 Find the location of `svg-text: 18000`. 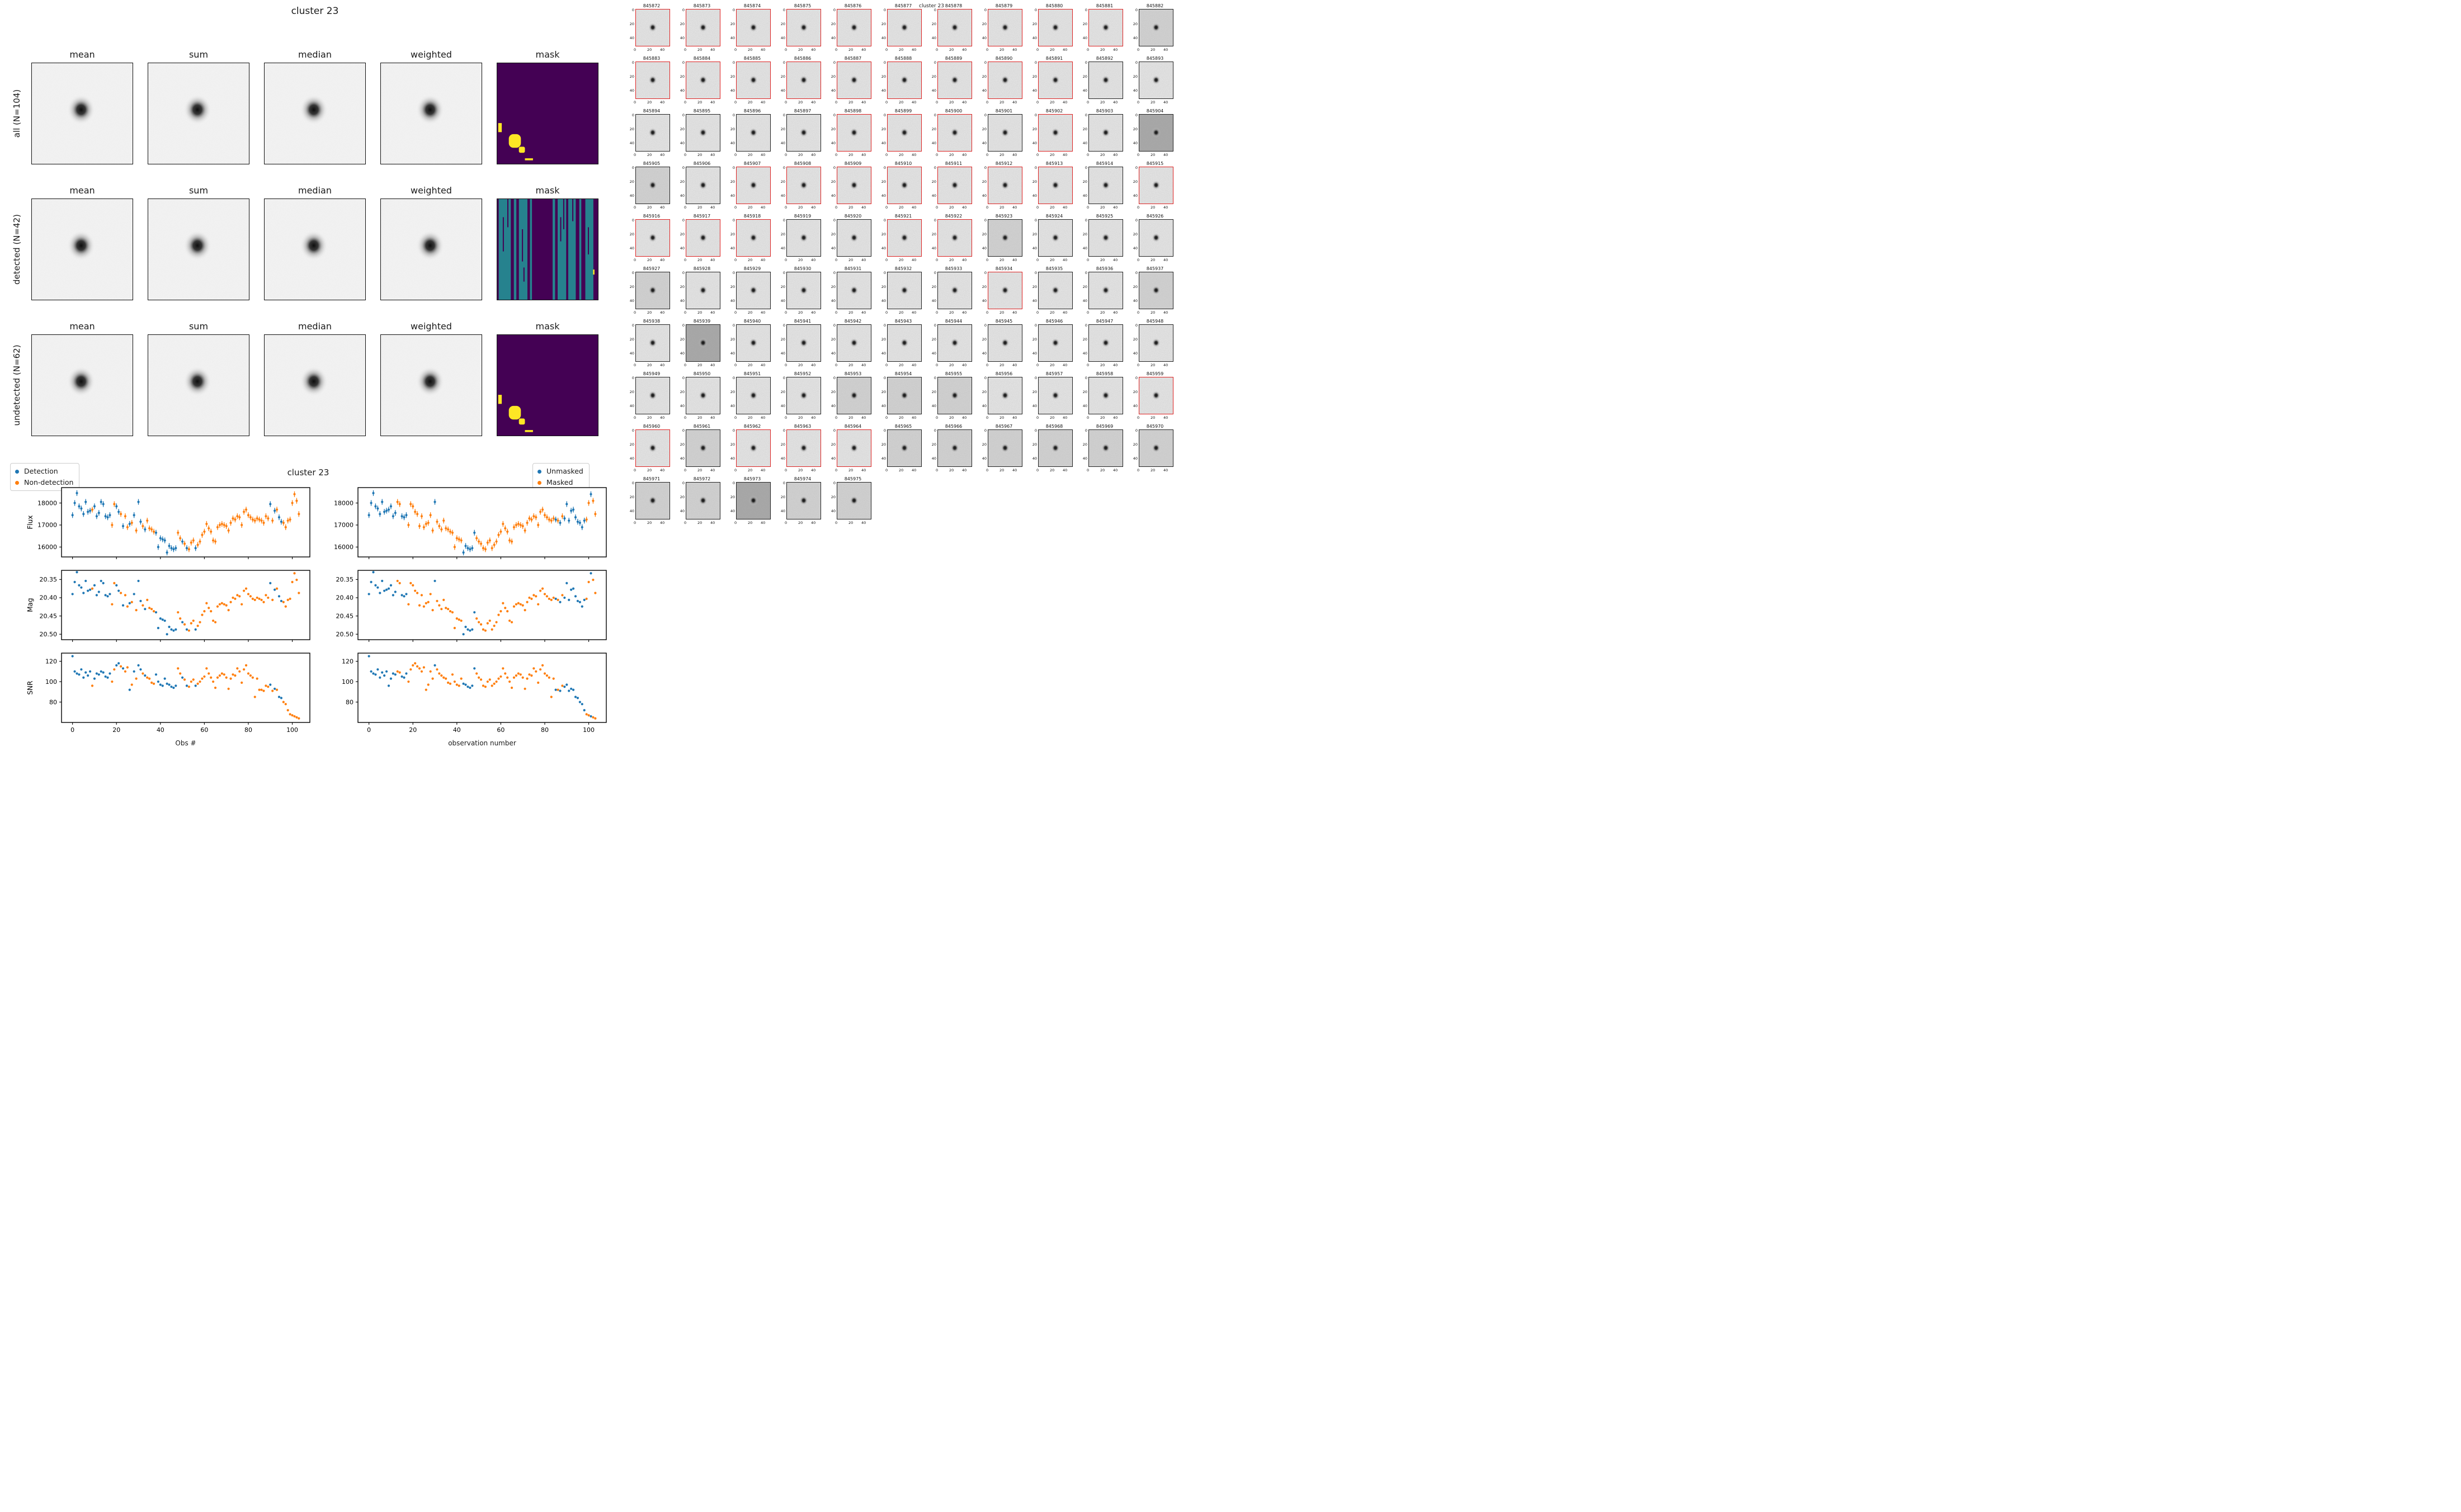

svg-text: 18000 is located at coordinates (47, 503).